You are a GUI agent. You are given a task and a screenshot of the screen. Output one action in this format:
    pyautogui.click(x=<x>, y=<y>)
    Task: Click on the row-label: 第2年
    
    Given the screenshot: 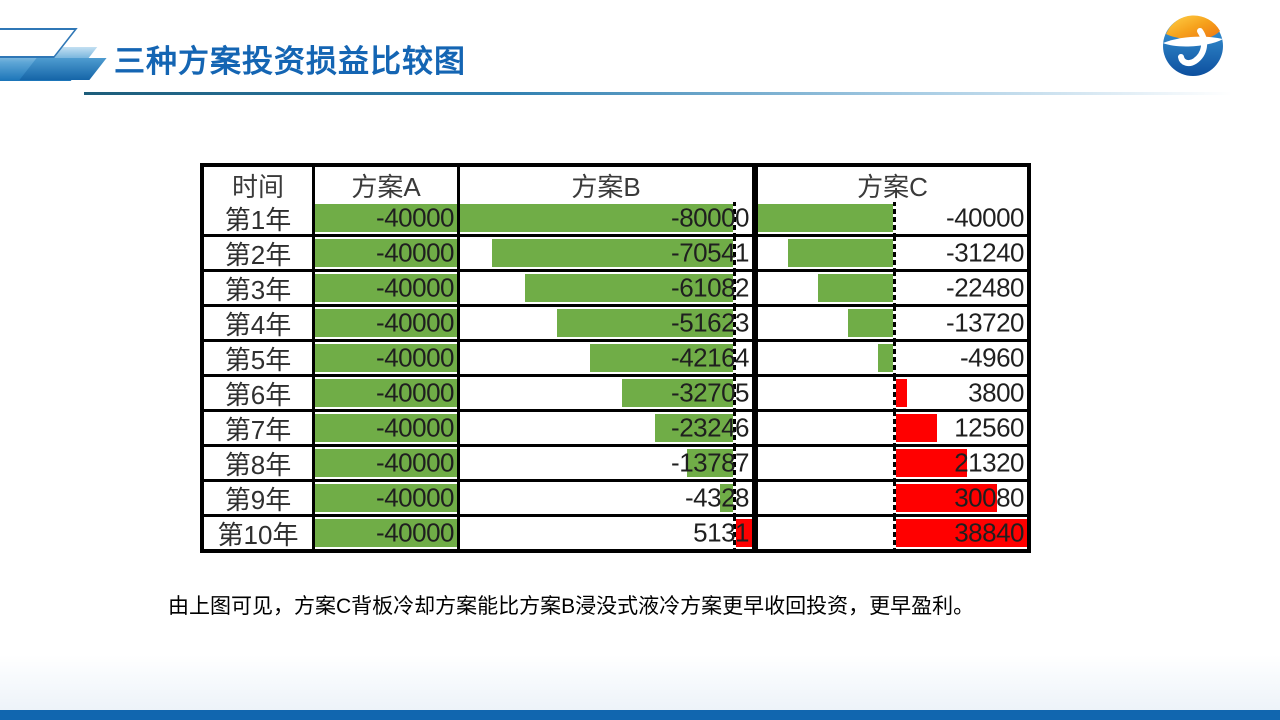 What is the action you would take?
    pyautogui.click(x=258, y=253)
    